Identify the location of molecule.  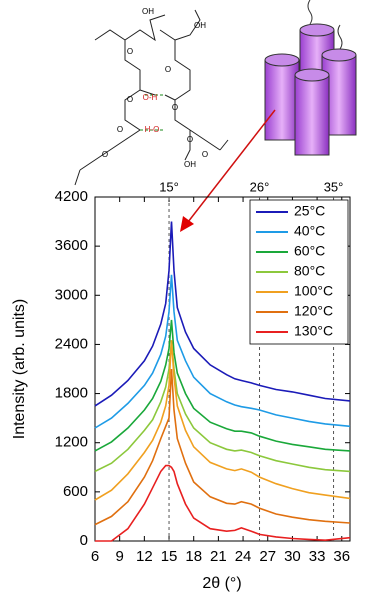
(151, 97).